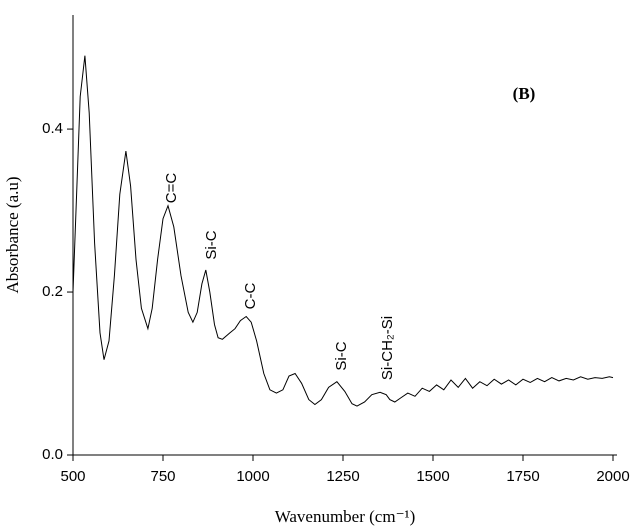 Image resolution: width=640 pixels, height=532 pixels. Describe the element at coordinates (12, 234) in the screenshot. I see `y-axis-title: Absorbance (a.u)` at that location.